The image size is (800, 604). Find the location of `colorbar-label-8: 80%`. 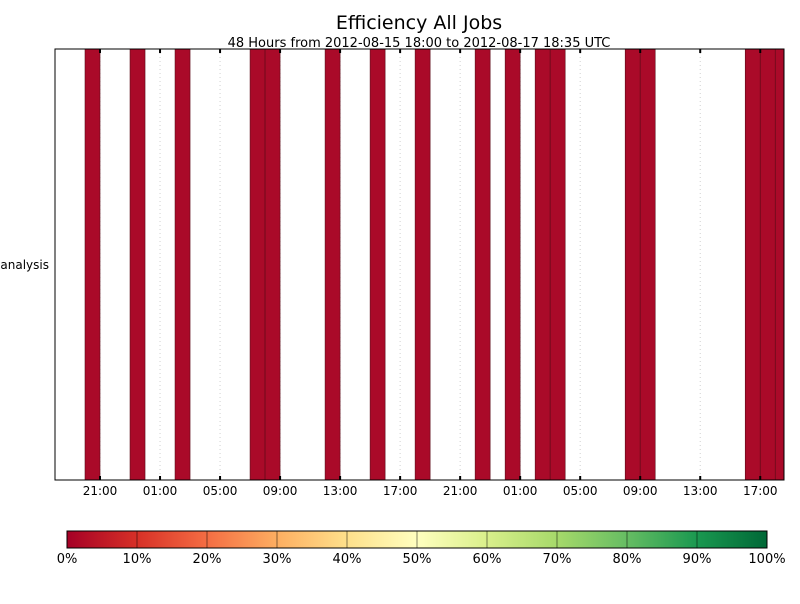

colorbar-label-8: 80% is located at coordinates (627, 559).